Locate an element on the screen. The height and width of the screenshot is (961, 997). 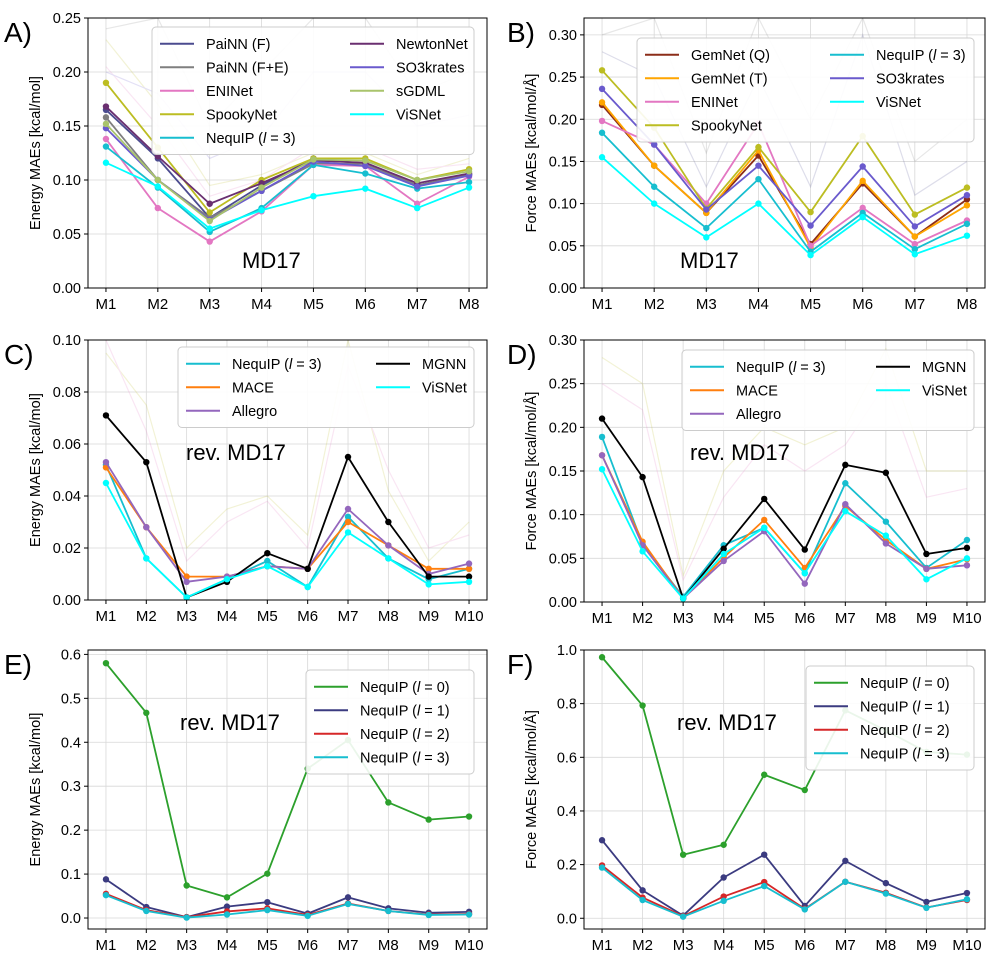
y-axis-label: Energy MAEs [kcal/mol] is located at coordinates (36, 790).